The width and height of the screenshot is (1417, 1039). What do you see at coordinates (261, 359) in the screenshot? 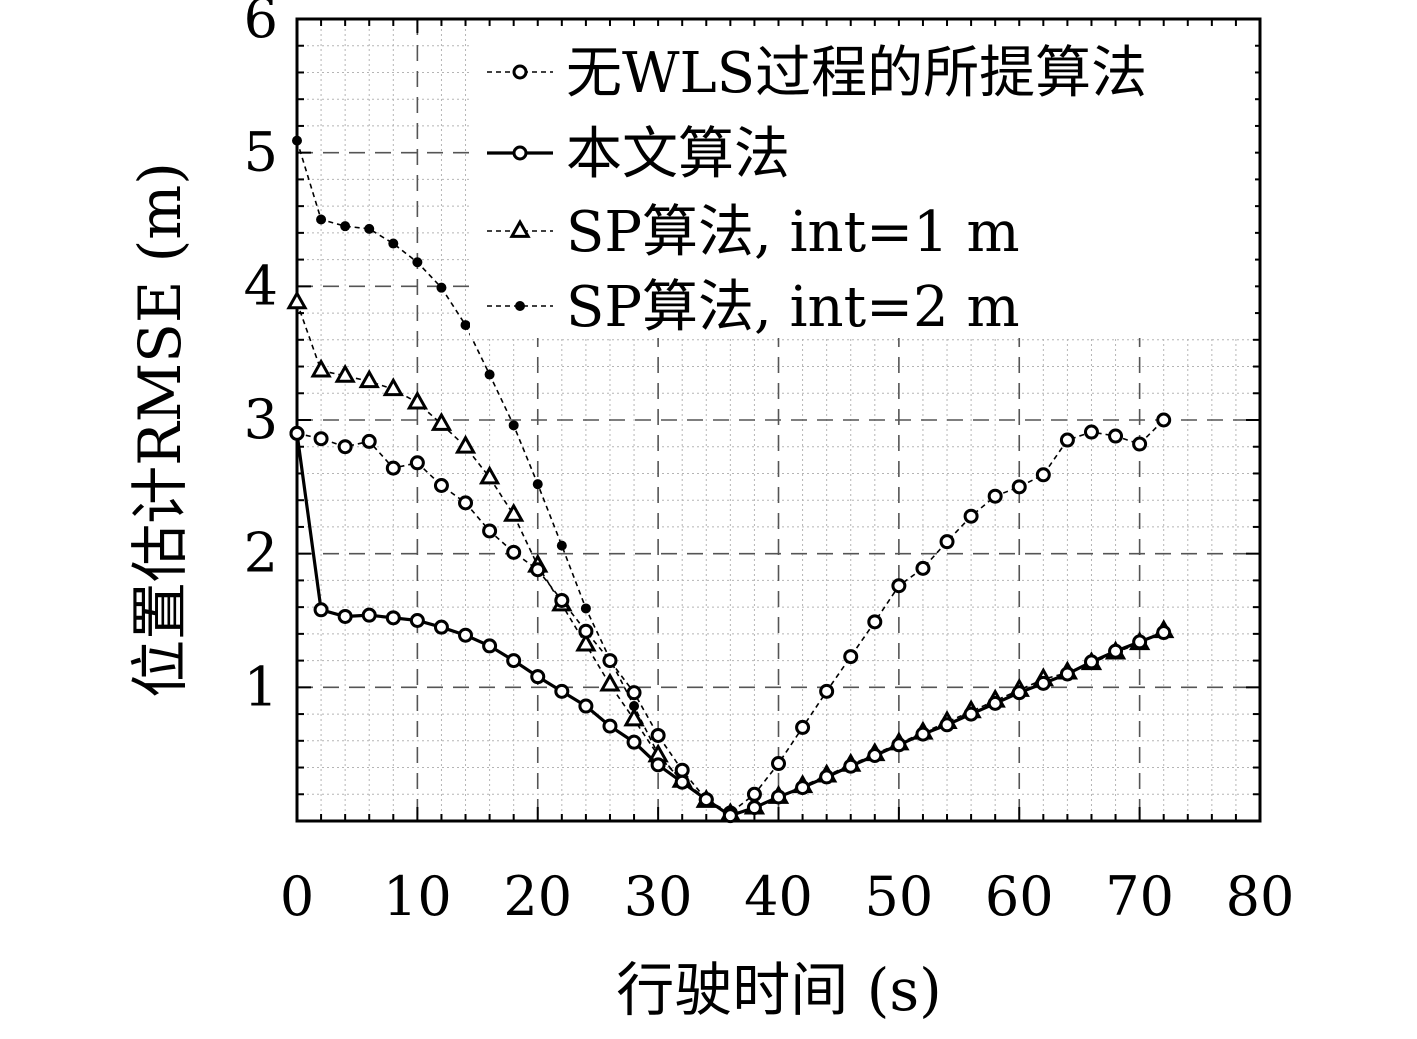
I see `y-tick-labels: 1 2 3 4 5 6` at bounding box center [261, 359].